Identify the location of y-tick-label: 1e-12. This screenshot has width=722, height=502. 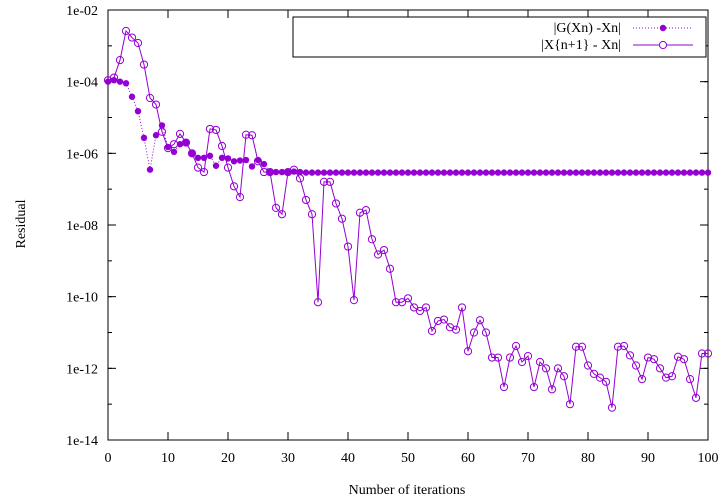
(82, 369).